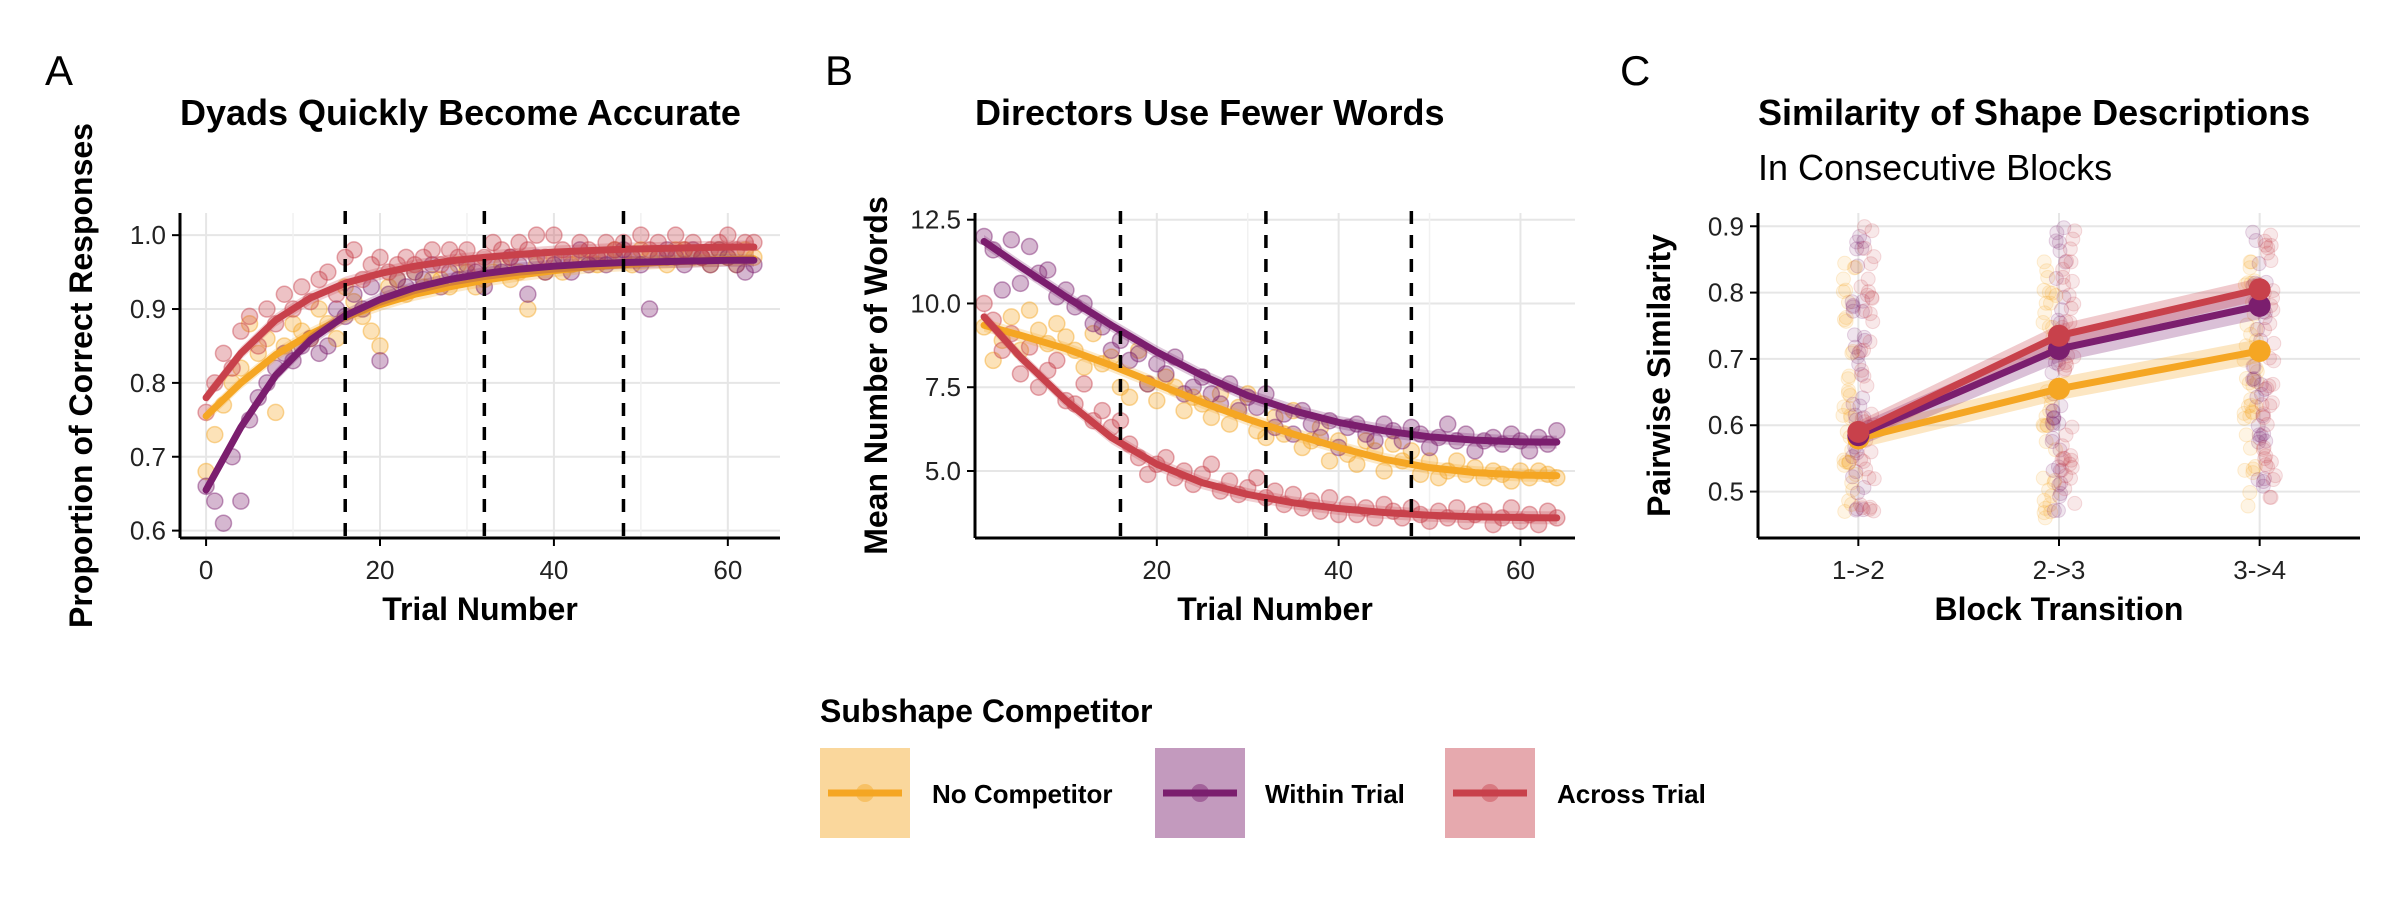 Image resolution: width=2400 pixels, height=900 pixels. I want to click on y-tick-label: 0.6, so click(148, 531).